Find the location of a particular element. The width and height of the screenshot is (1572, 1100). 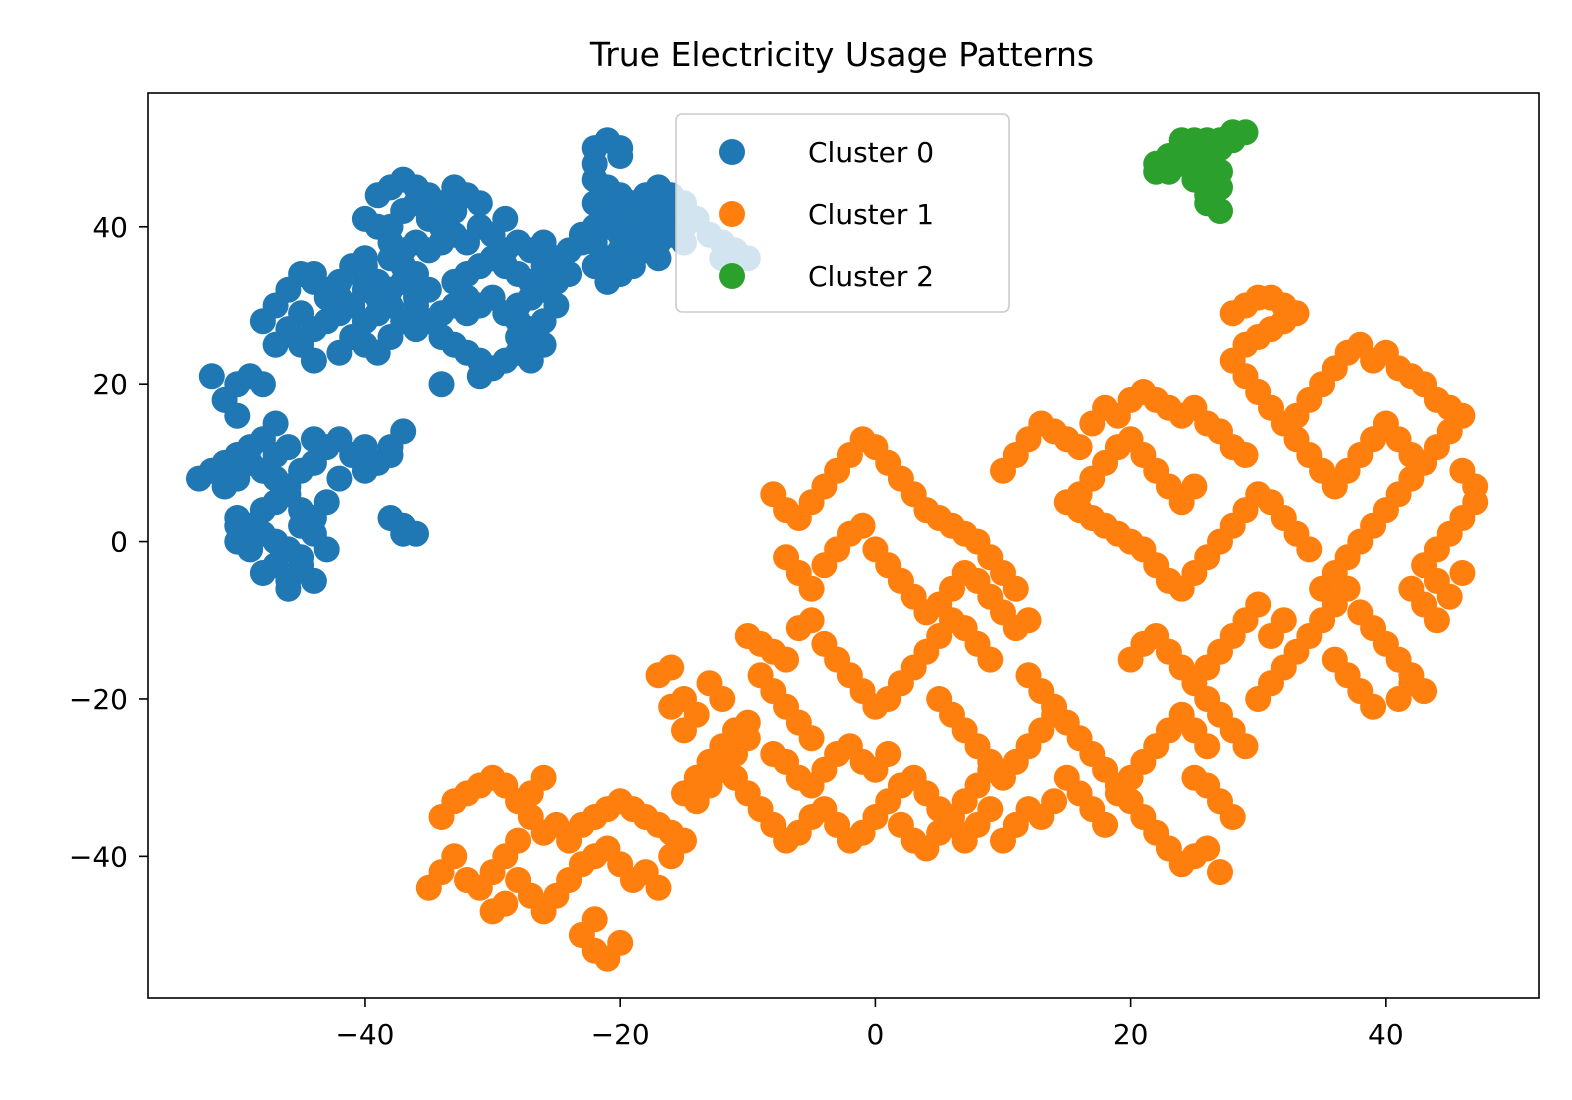

chart-title: True Electricity Usage Patterns is located at coordinates (841, 54).